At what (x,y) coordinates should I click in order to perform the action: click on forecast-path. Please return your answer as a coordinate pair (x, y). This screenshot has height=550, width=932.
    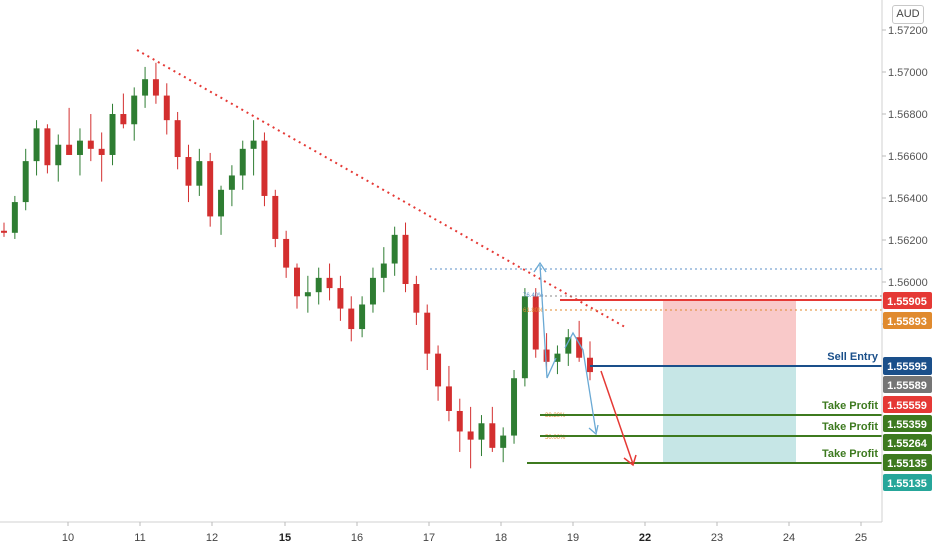
    Looking at the image, I should click on (585, 364).